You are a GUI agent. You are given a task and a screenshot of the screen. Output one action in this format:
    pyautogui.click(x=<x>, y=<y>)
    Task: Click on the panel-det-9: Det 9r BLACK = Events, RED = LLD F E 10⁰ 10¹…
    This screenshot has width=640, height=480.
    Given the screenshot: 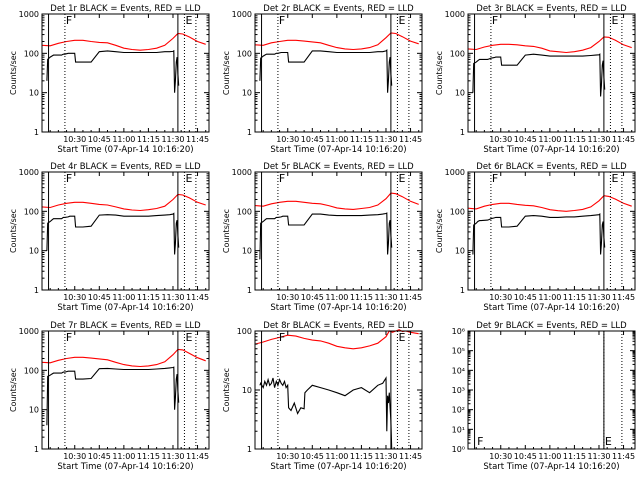 What is the action you would take?
    pyautogui.click(x=544, y=396)
    